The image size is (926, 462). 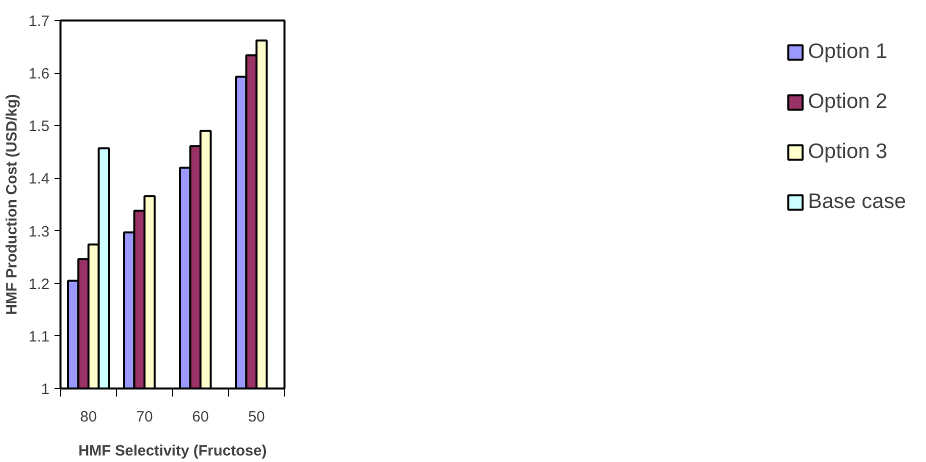 What do you see at coordinates (848, 52) in the screenshot?
I see `legend-label: Option 1` at bounding box center [848, 52].